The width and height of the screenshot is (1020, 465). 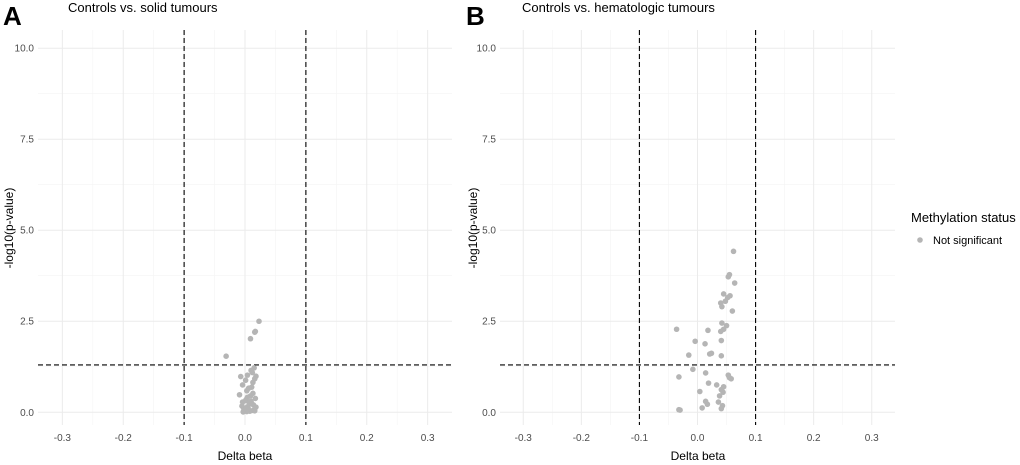 I want to click on panel-a-x-tick-label: -0.2, so click(x=124, y=438).